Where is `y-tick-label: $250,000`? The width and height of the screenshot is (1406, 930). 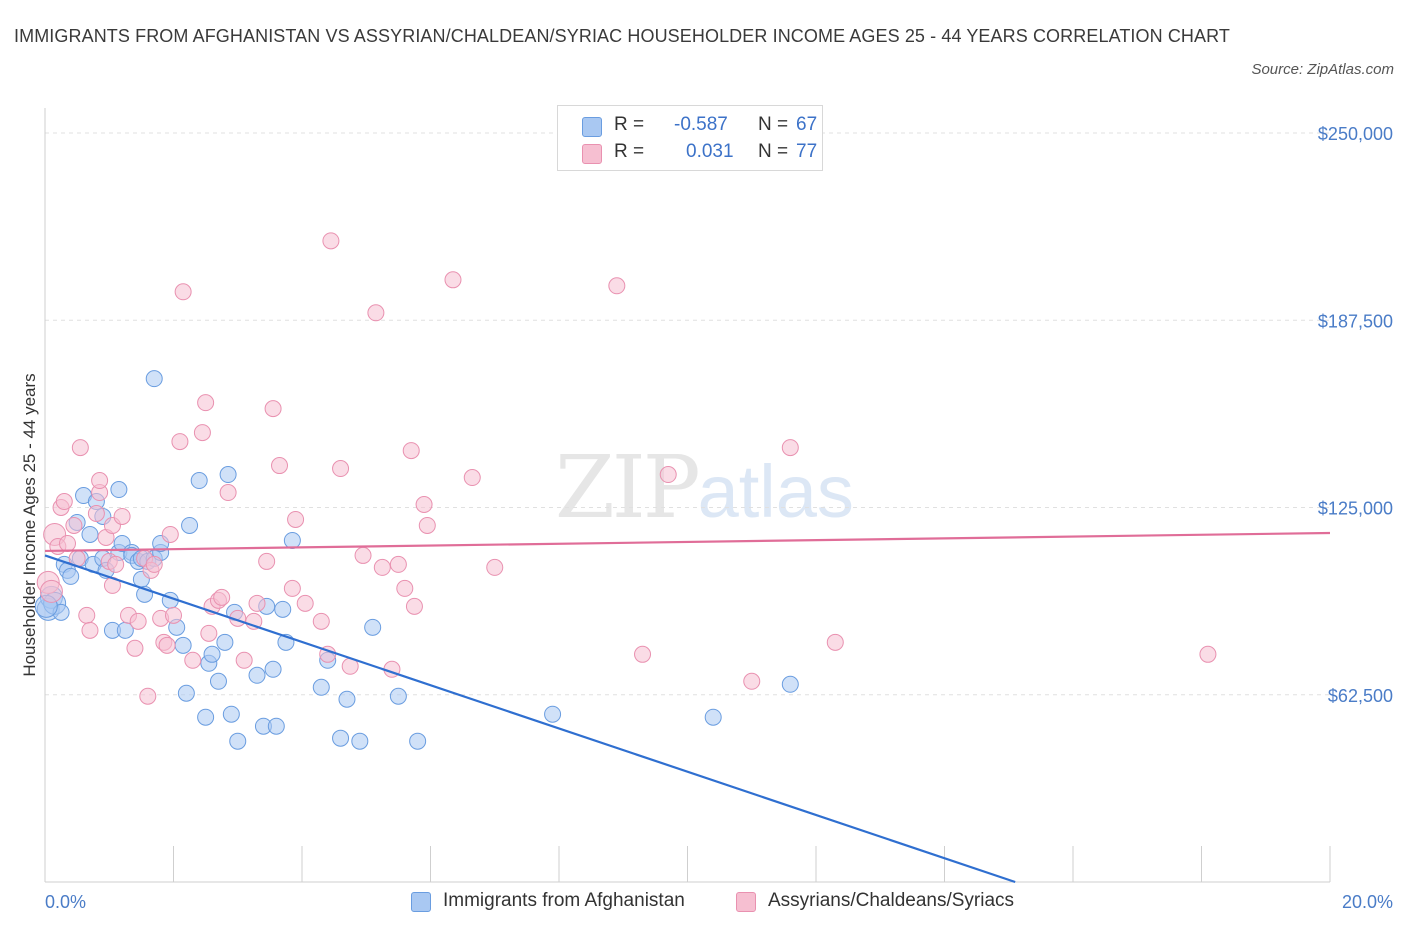 y-tick-label: $250,000 is located at coordinates (1355, 134).